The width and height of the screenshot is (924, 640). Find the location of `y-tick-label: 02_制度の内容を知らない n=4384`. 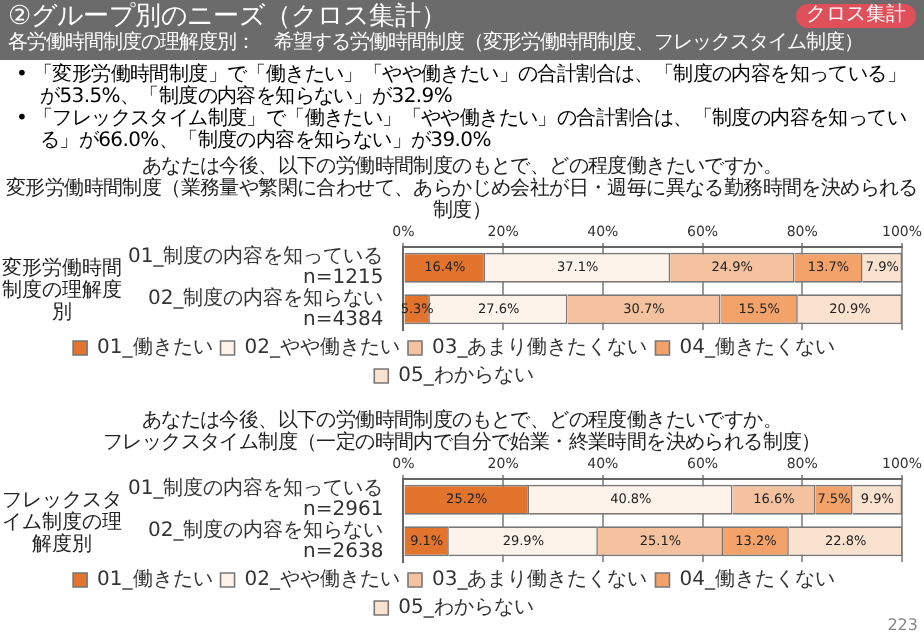

y-tick-label: 02_制度の内容を知らない n=4384 is located at coordinates (265, 308).